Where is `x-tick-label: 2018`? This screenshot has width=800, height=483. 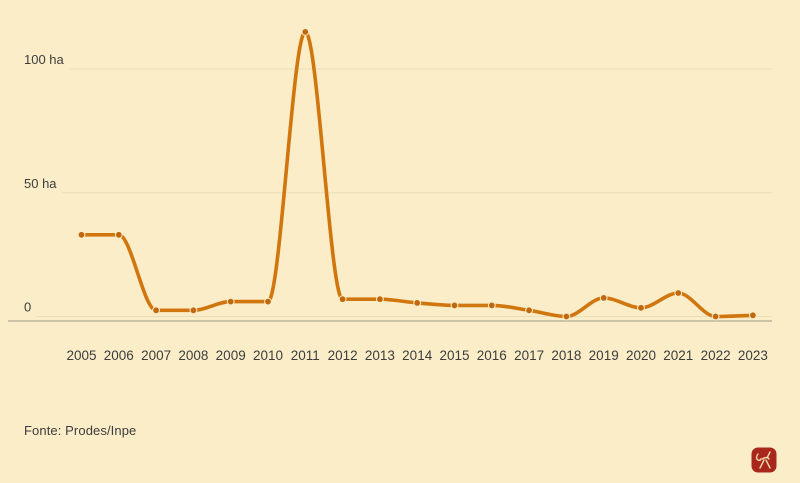 x-tick-label: 2018 is located at coordinates (566, 355).